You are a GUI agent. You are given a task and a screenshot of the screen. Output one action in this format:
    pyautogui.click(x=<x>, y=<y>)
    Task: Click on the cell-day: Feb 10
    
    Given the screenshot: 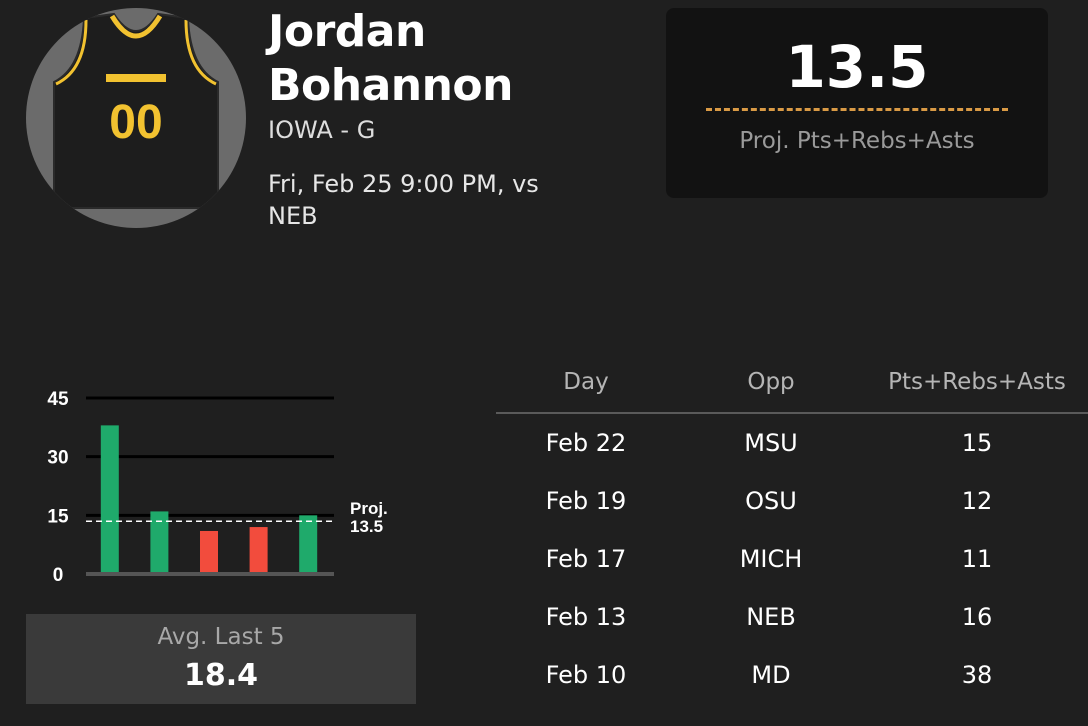 What is the action you would take?
    pyautogui.click(x=586, y=675)
    